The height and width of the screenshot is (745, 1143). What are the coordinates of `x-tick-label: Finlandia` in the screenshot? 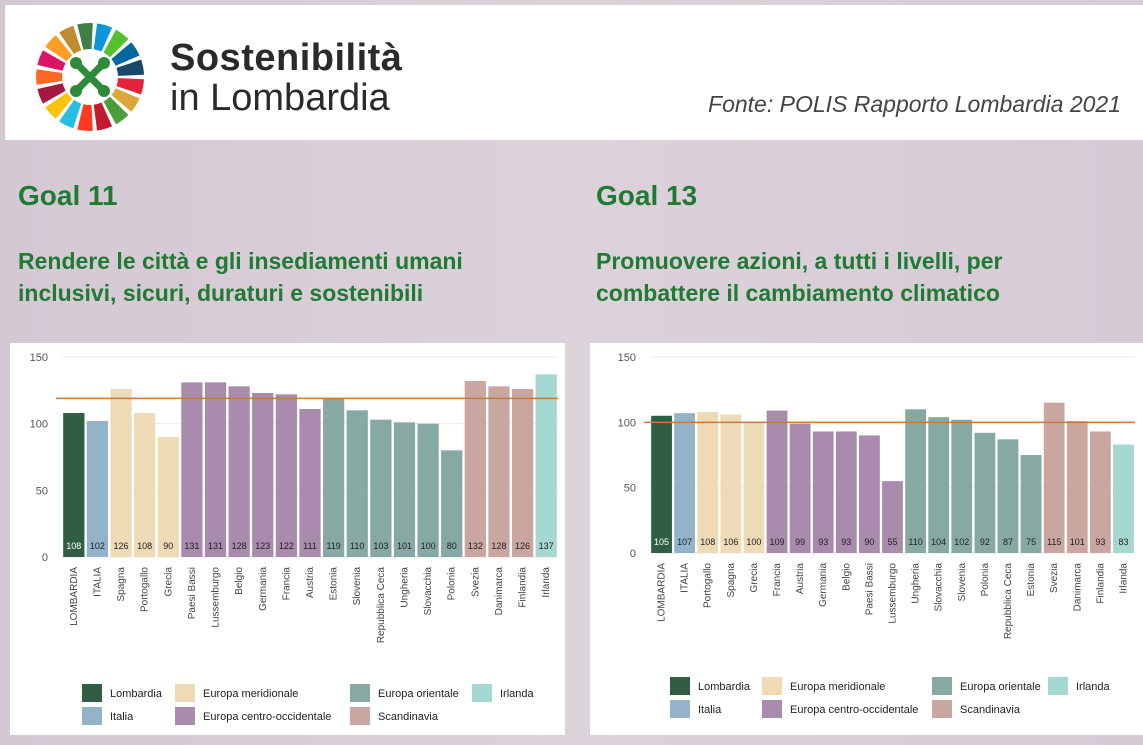 It's located at (523, 587).